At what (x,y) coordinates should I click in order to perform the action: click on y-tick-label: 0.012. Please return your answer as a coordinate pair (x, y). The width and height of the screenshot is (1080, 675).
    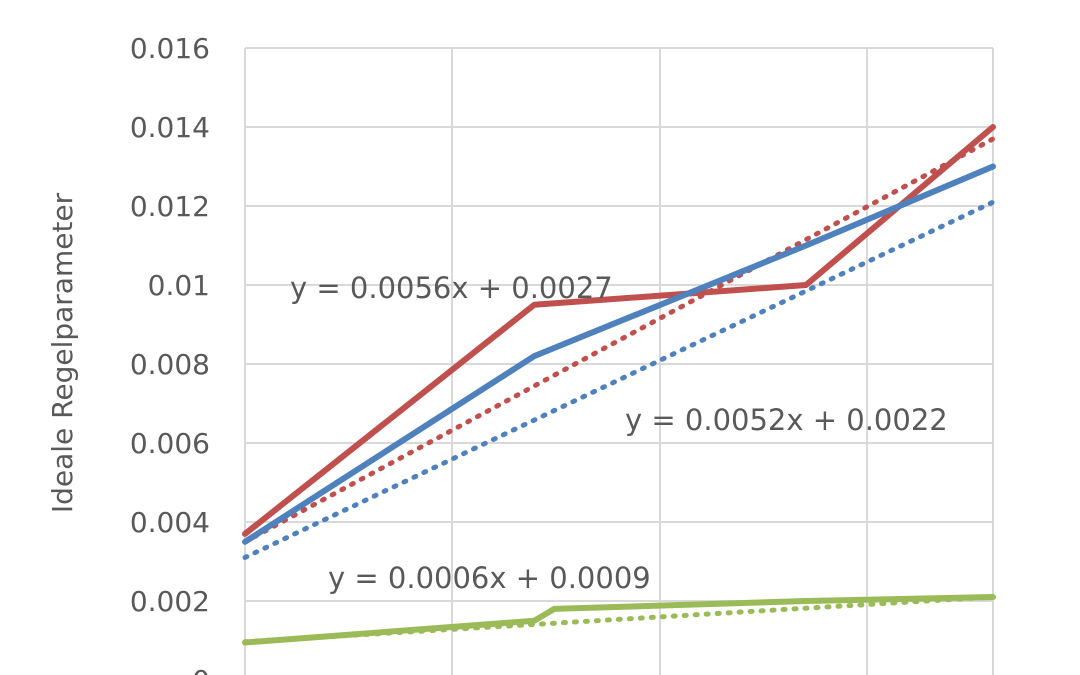
    Looking at the image, I should click on (170, 206).